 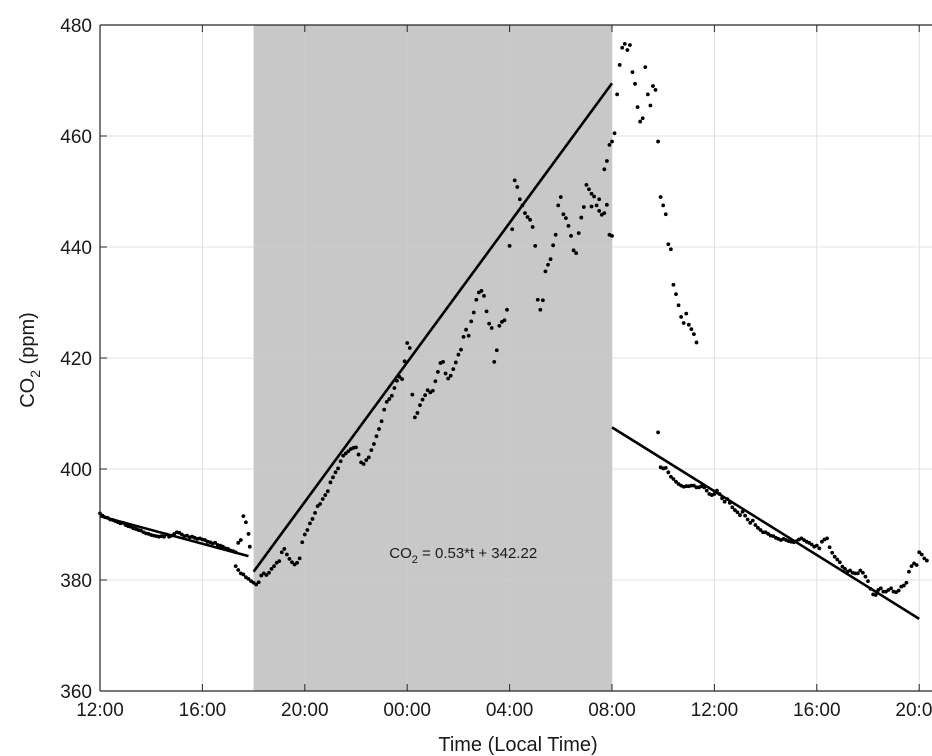 What do you see at coordinates (174, 536) in the screenshot?
I see `fit-line` at bounding box center [174, 536].